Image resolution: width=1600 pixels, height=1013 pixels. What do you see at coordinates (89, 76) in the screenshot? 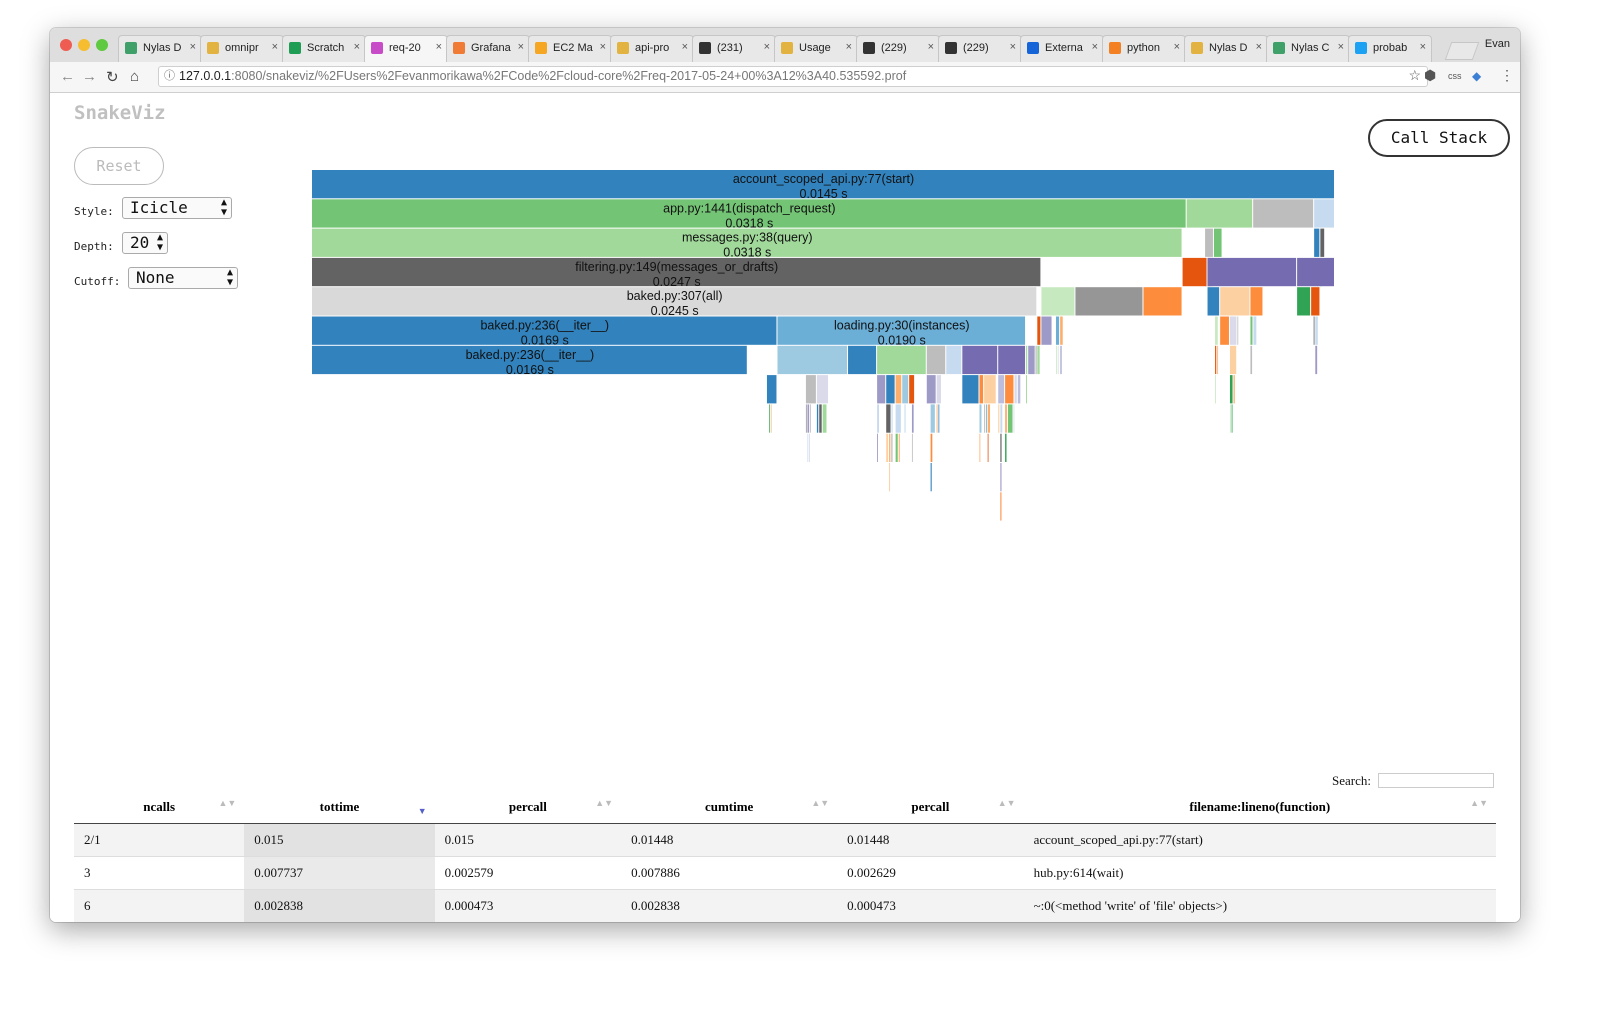
I see `forward-arrow-icon: →` at bounding box center [89, 76].